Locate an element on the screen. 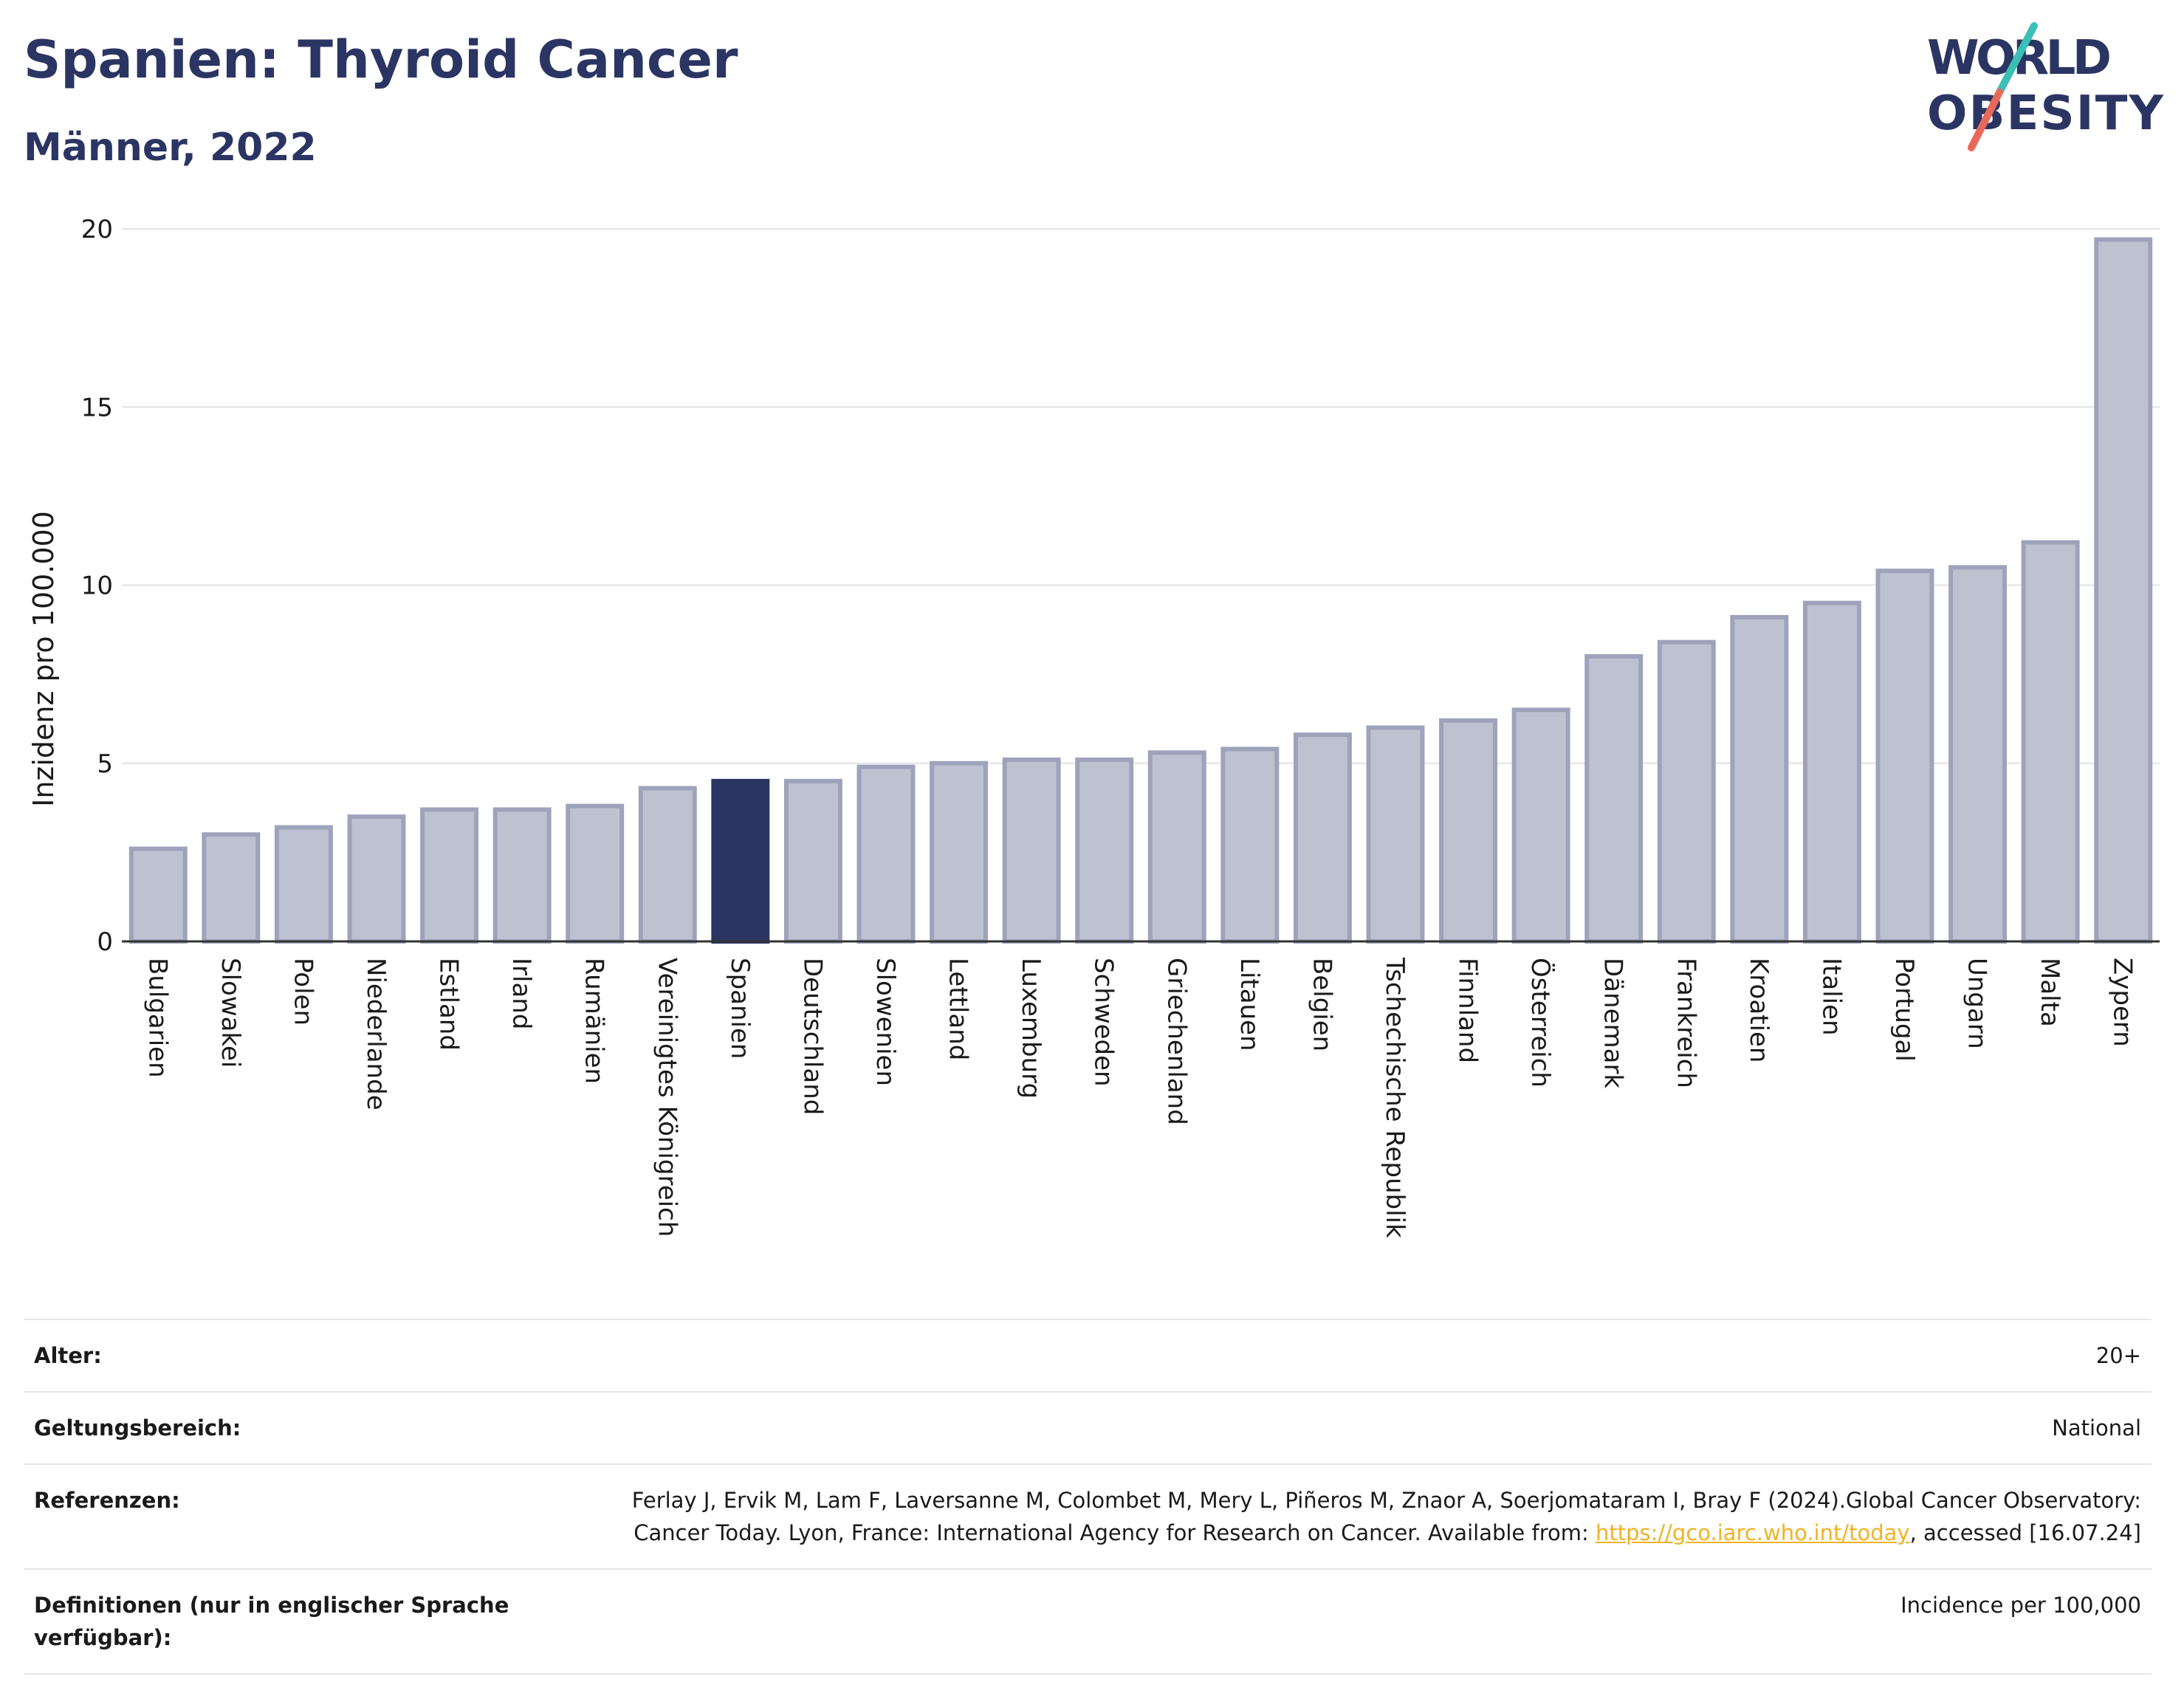  bar-vereinigtes-königreich is located at coordinates (668, 865).